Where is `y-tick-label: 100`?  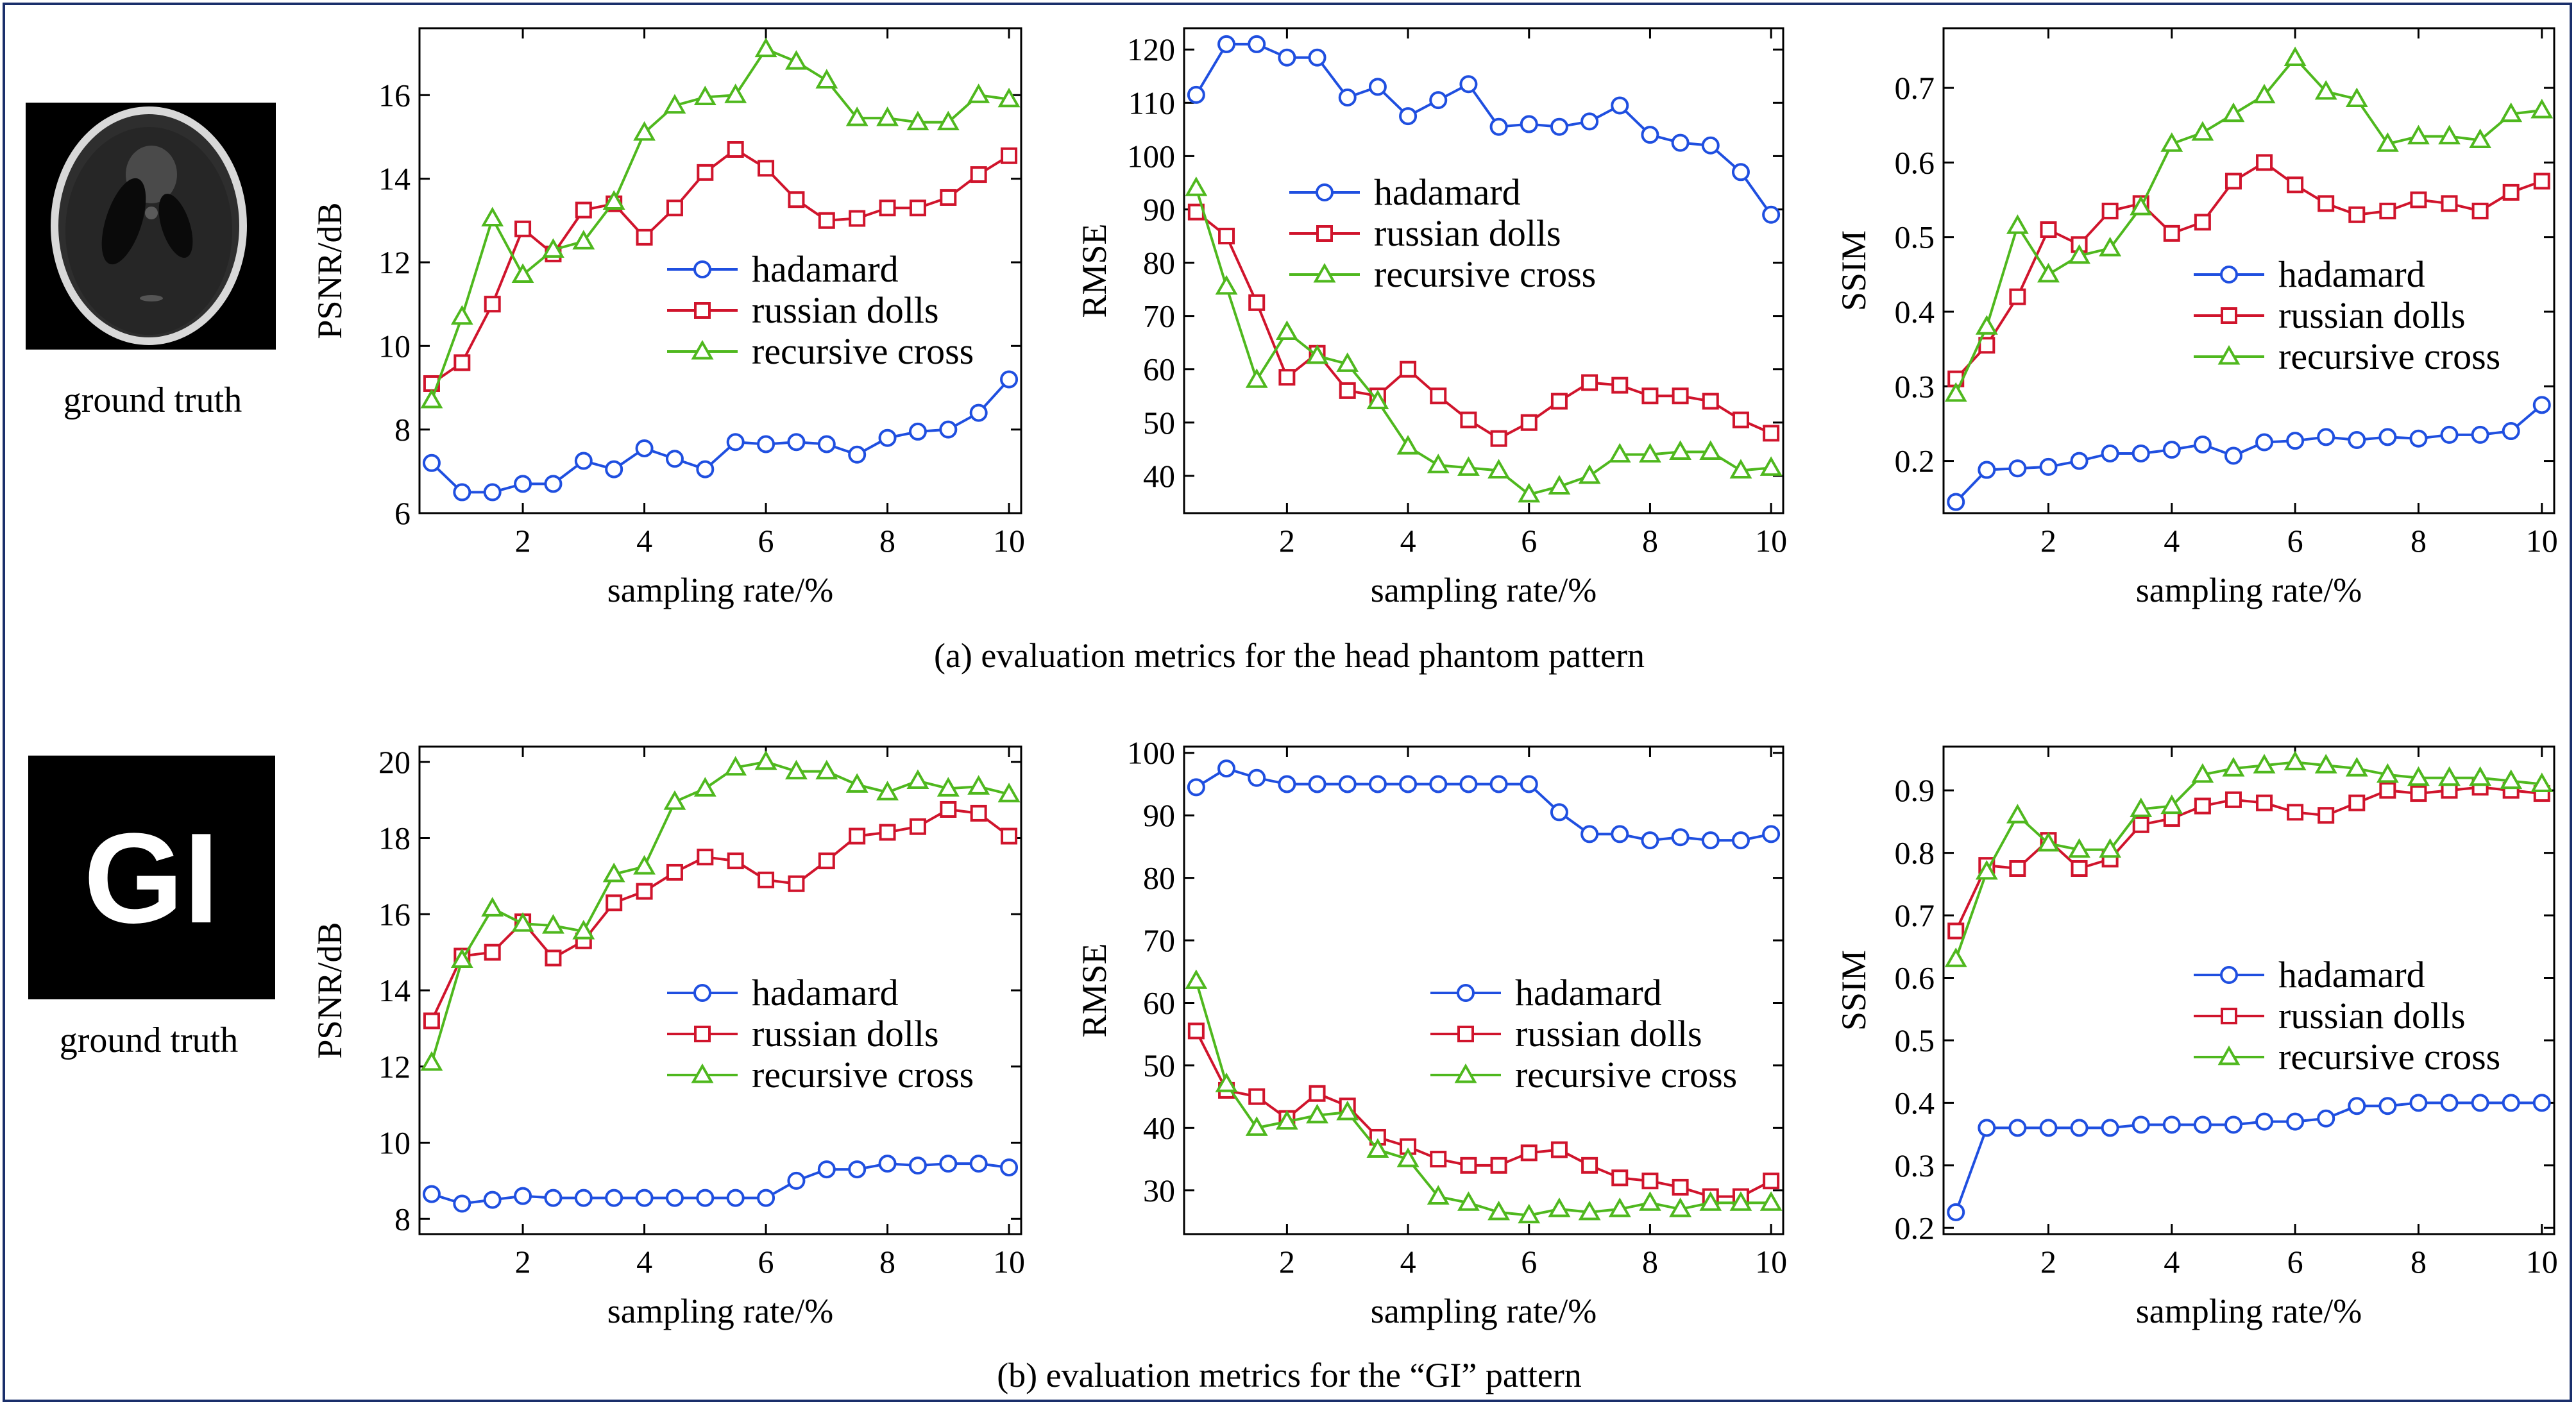 y-tick-label: 100 is located at coordinates (1151, 753).